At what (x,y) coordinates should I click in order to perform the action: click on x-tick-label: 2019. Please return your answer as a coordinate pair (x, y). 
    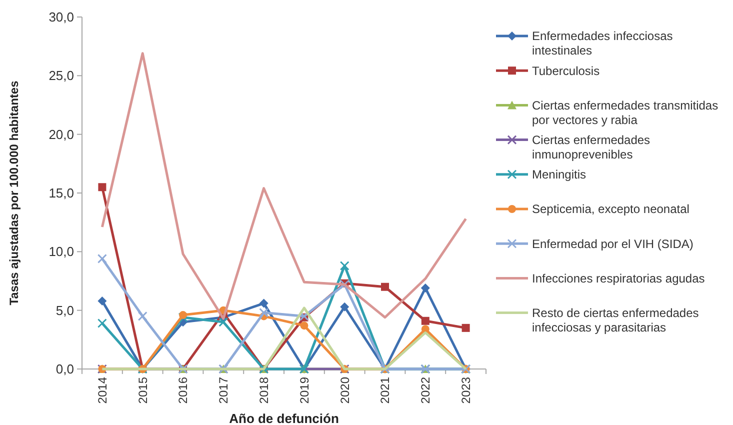
    Looking at the image, I should click on (304, 390).